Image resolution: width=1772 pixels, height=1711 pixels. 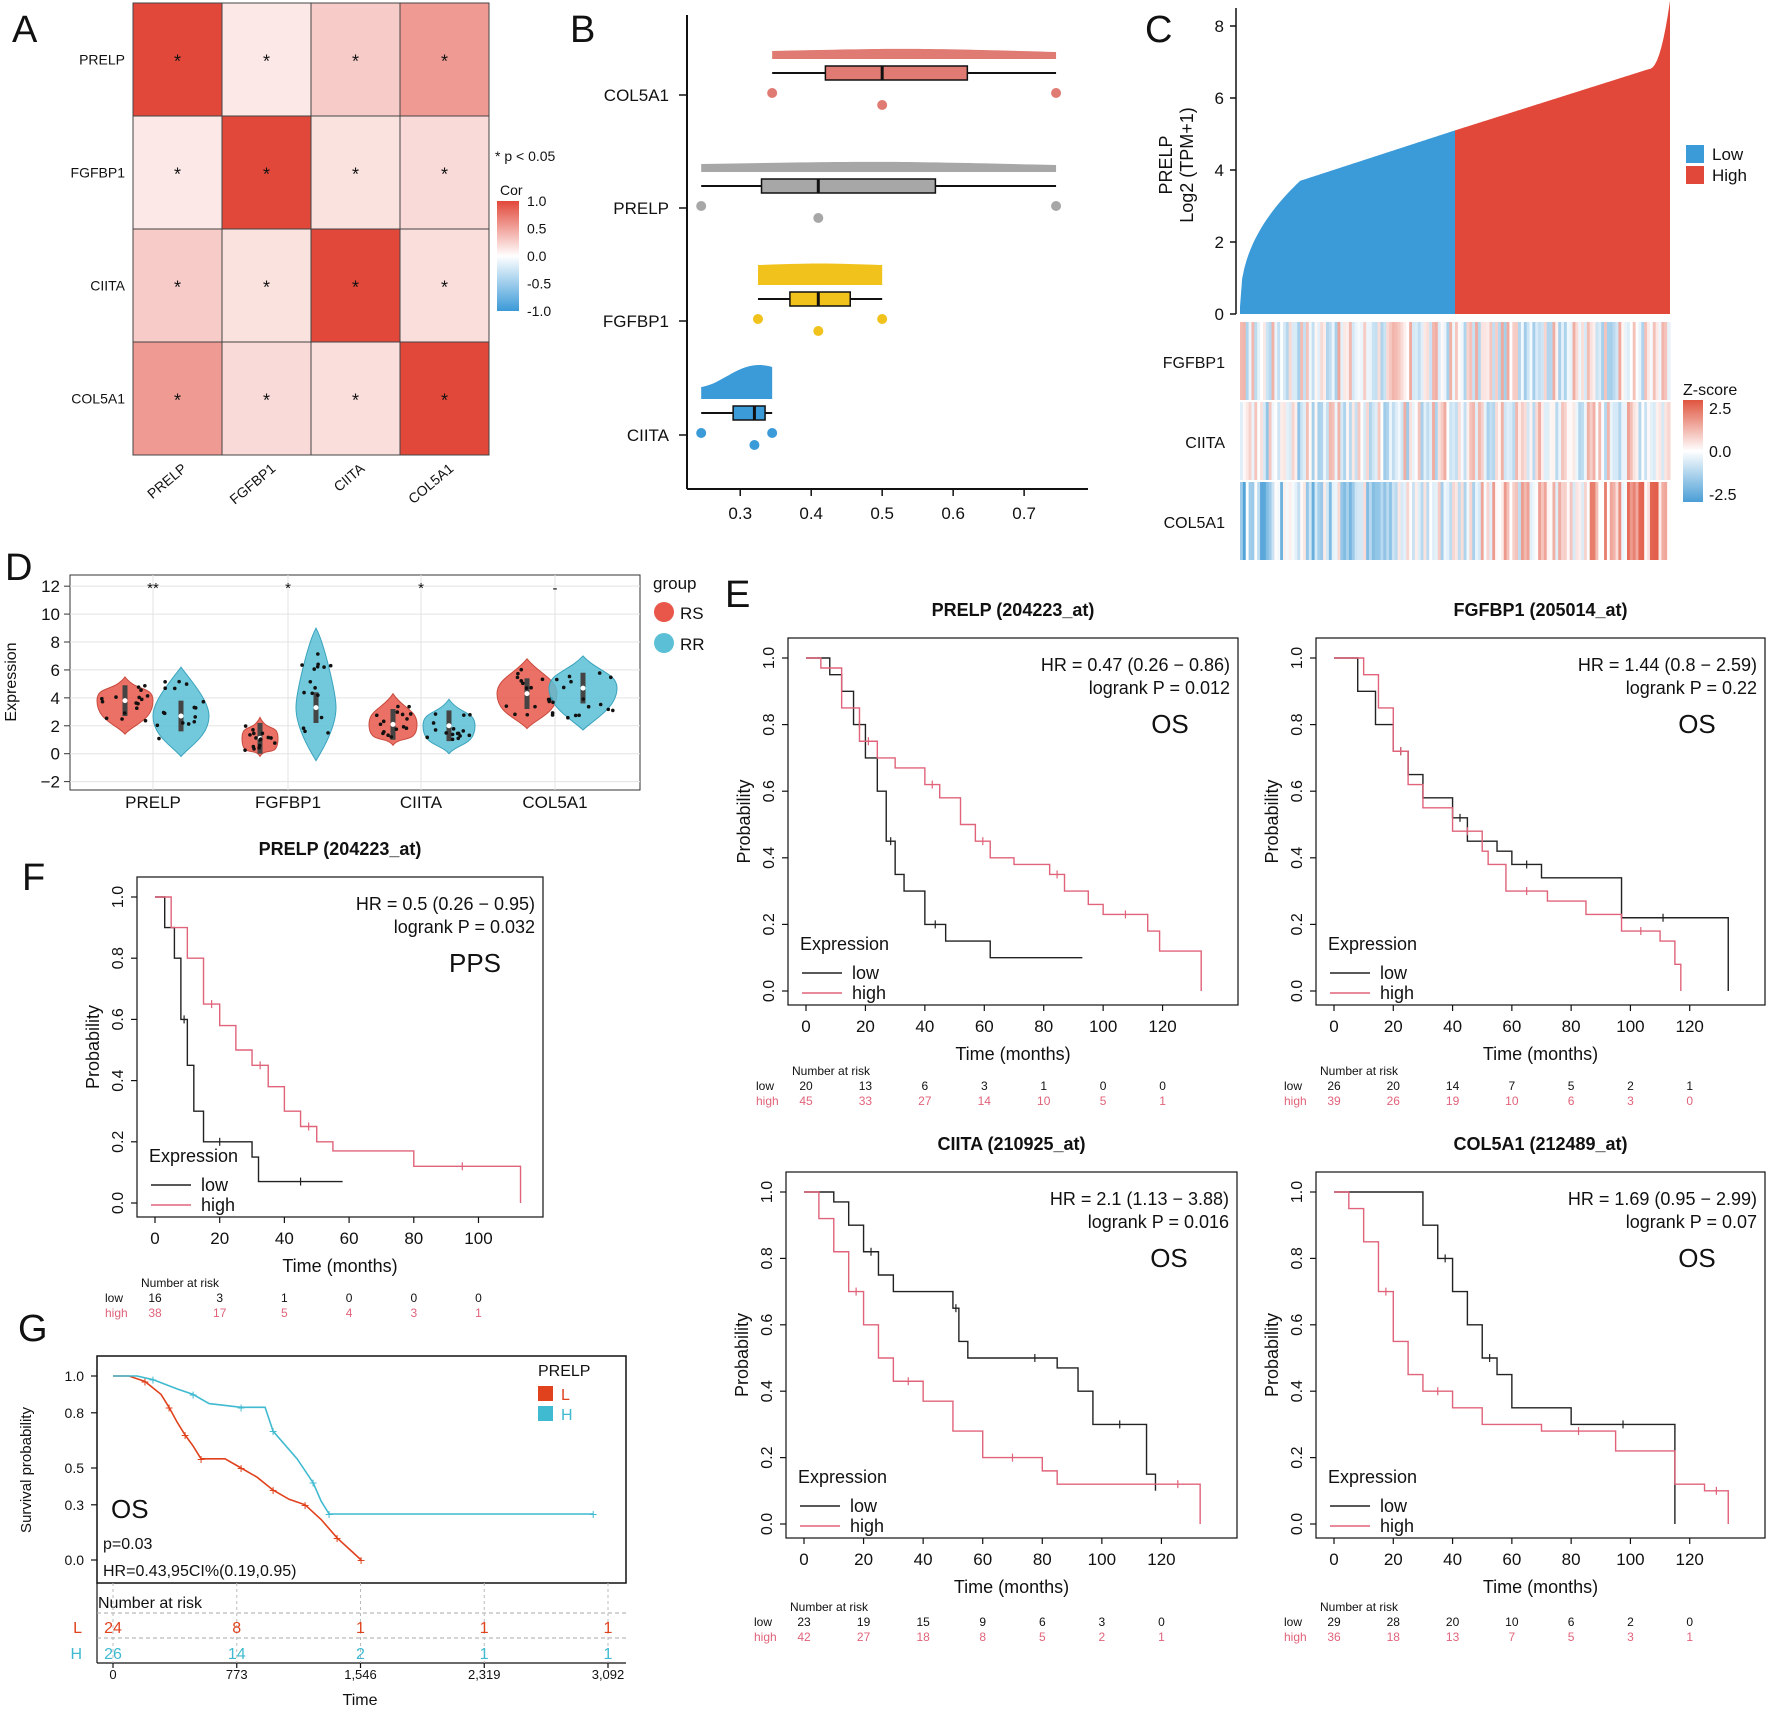 What do you see at coordinates (102, 60) in the screenshot?
I see `row-label: PRELP` at bounding box center [102, 60].